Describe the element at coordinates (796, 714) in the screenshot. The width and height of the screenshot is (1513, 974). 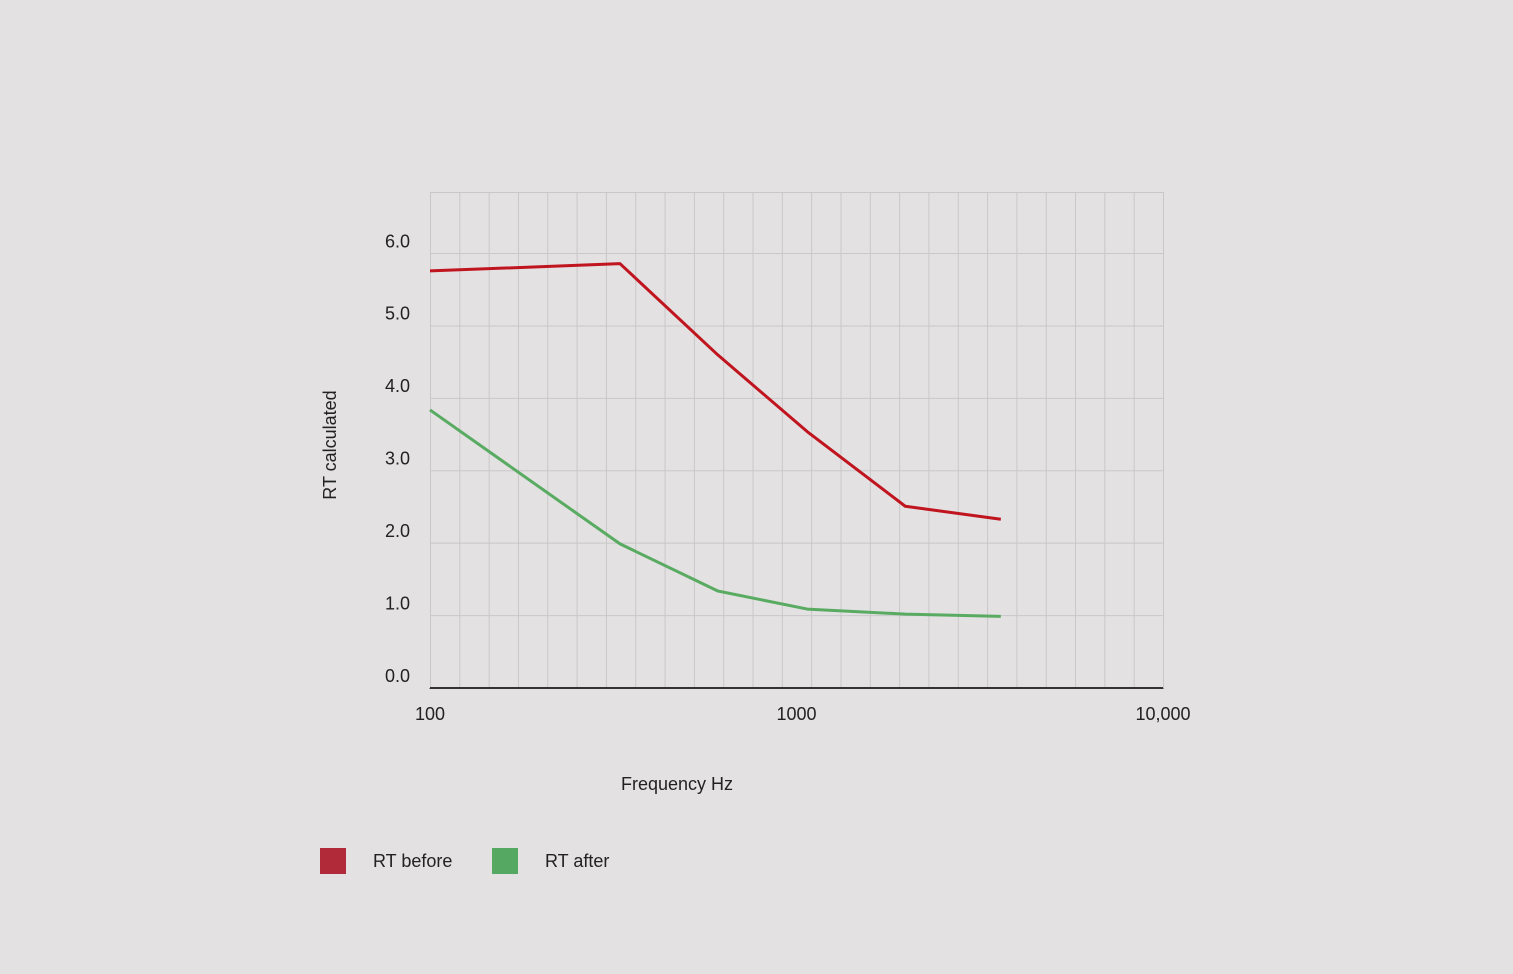
I see `x-tick-label: 1000` at that location.